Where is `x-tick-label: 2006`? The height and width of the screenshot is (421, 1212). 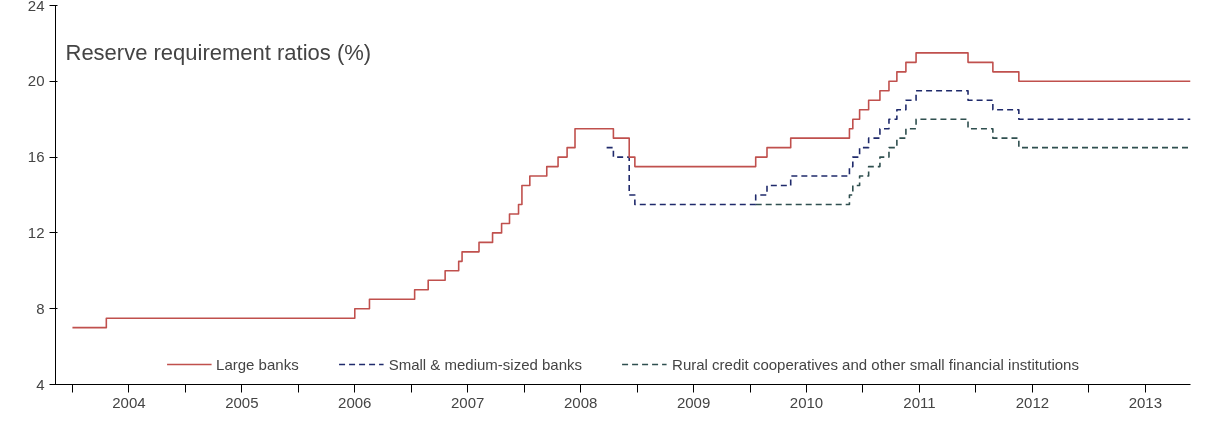
x-tick-label: 2006 is located at coordinates (355, 402).